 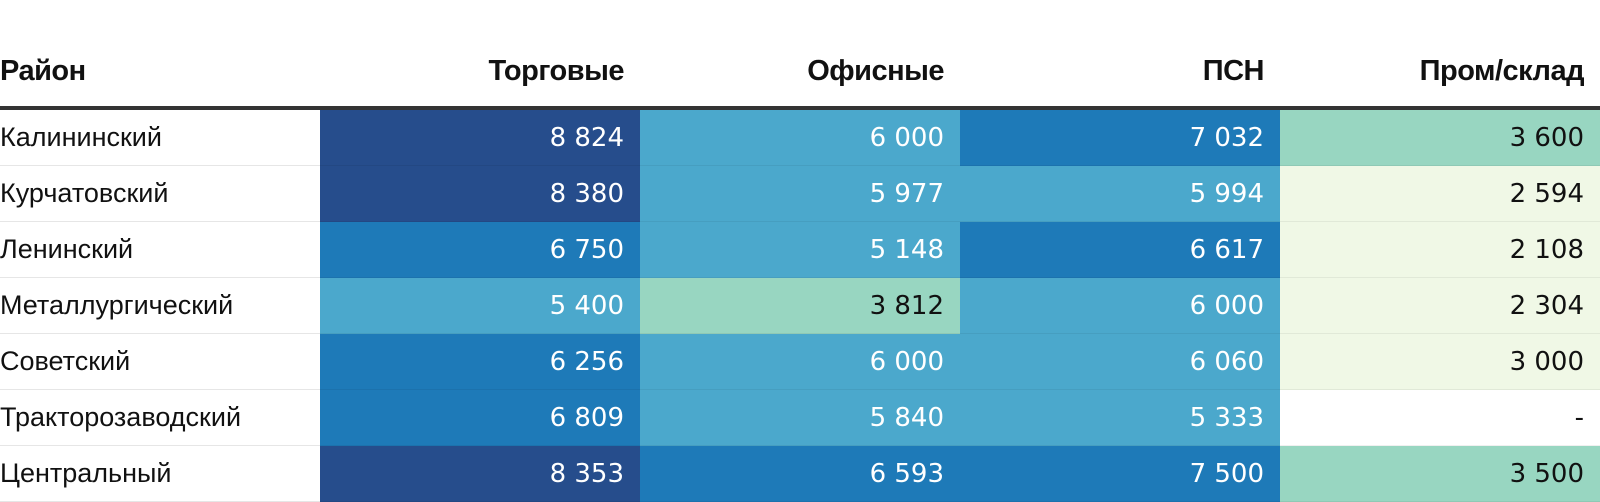 I want to click on value-cell-industrial-warehouse: 2 304, so click(x=1440, y=305).